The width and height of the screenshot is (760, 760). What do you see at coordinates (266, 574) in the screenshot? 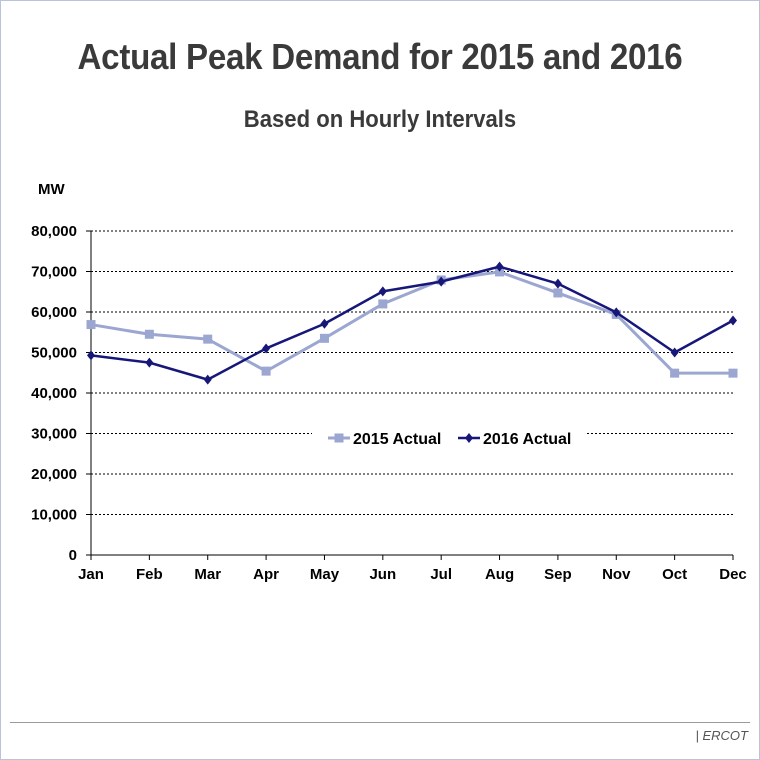
I see `x-tick-label: Apr` at bounding box center [266, 574].